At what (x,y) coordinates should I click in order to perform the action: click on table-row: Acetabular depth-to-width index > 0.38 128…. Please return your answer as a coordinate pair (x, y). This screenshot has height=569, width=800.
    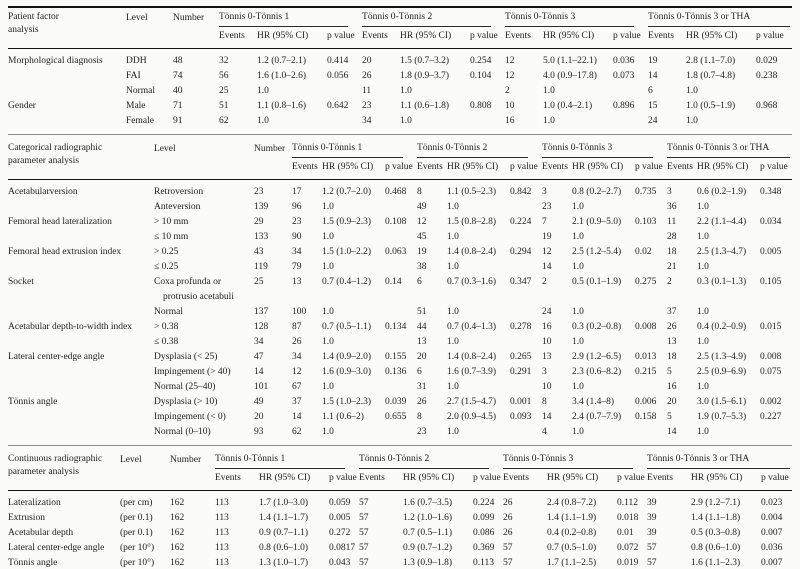
    Looking at the image, I should click on (400, 327).